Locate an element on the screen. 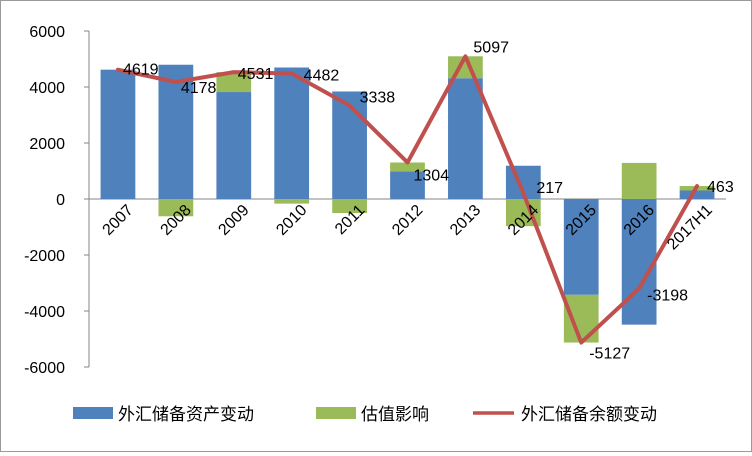 Image resolution: width=752 pixels, height=456 pixels. category-label: 2010 is located at coordinates (291, 220).